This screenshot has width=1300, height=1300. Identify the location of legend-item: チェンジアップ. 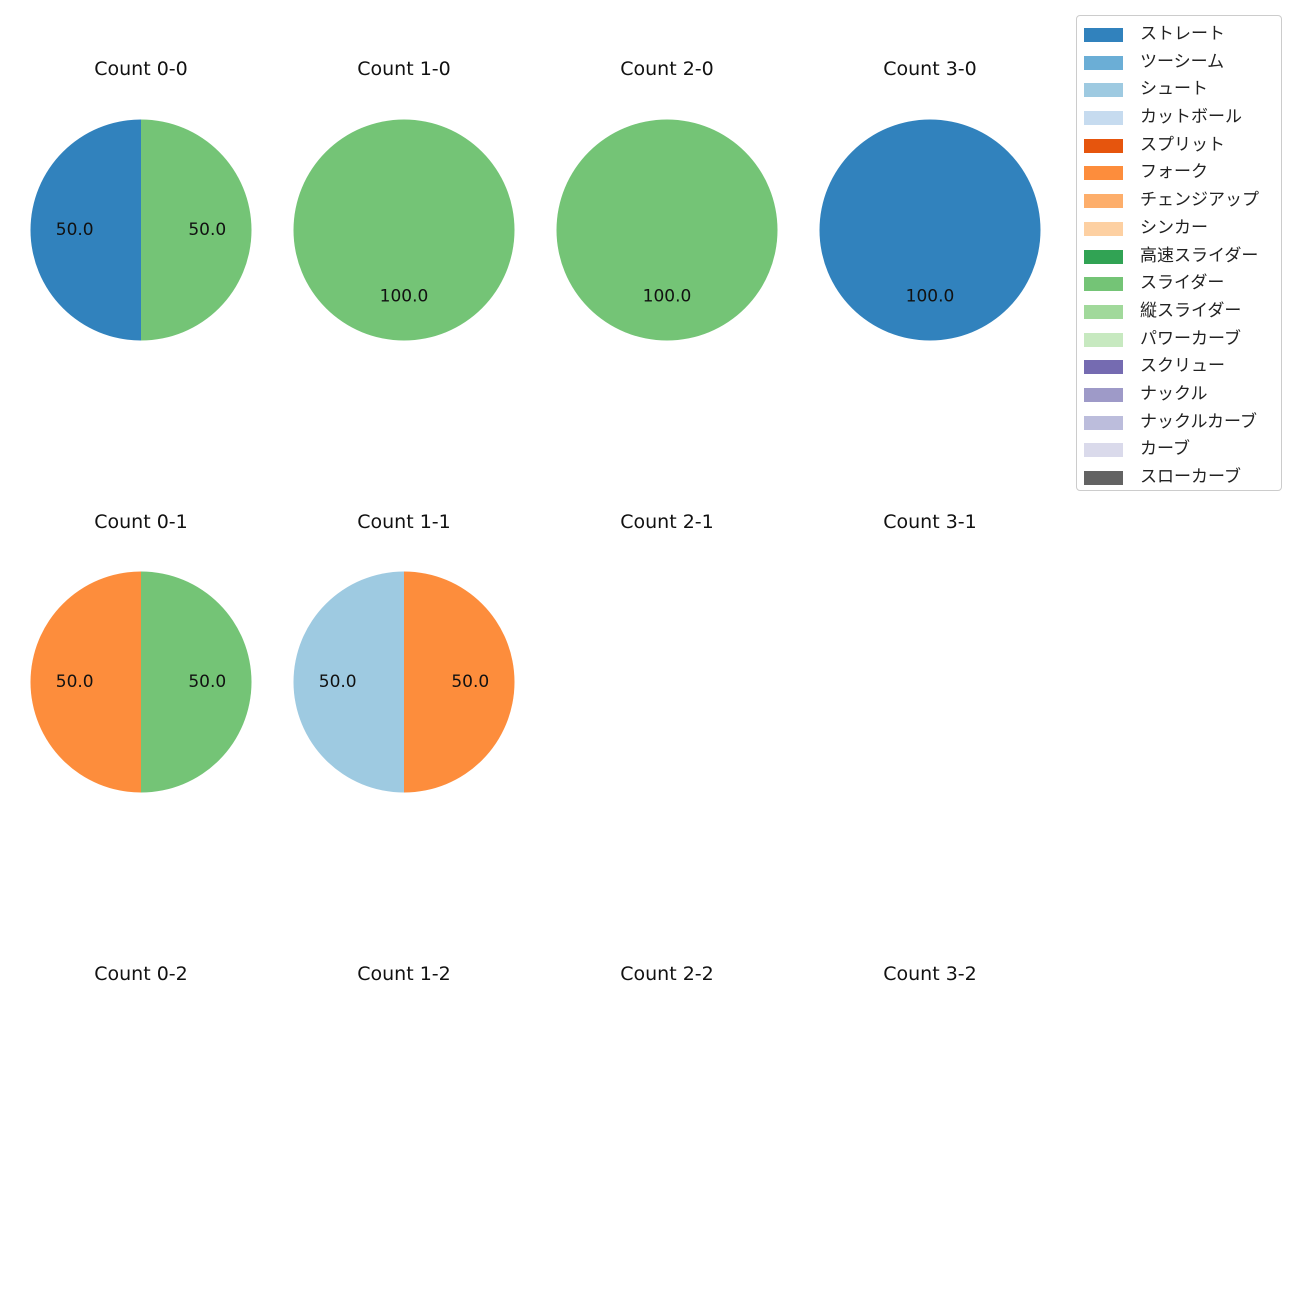
(1179, 201).